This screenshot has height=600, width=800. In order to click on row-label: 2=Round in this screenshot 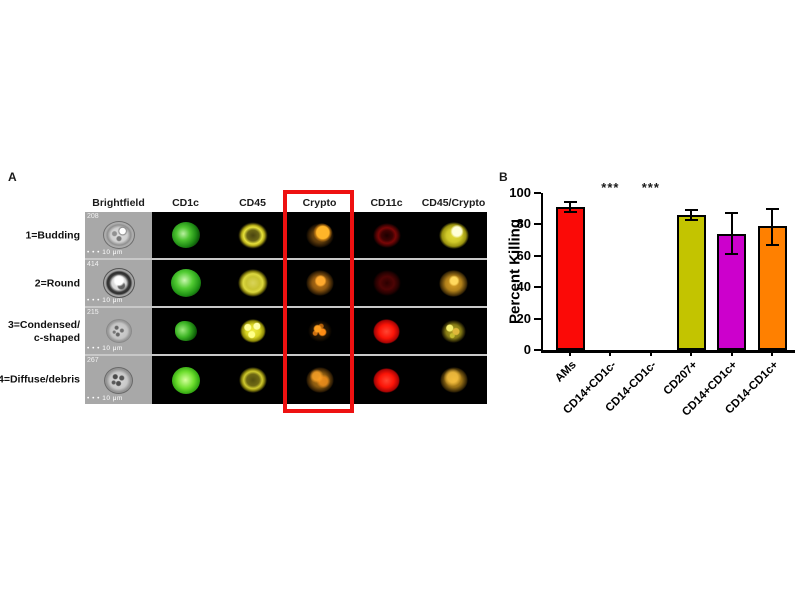, I will do `click(57, 283)`.